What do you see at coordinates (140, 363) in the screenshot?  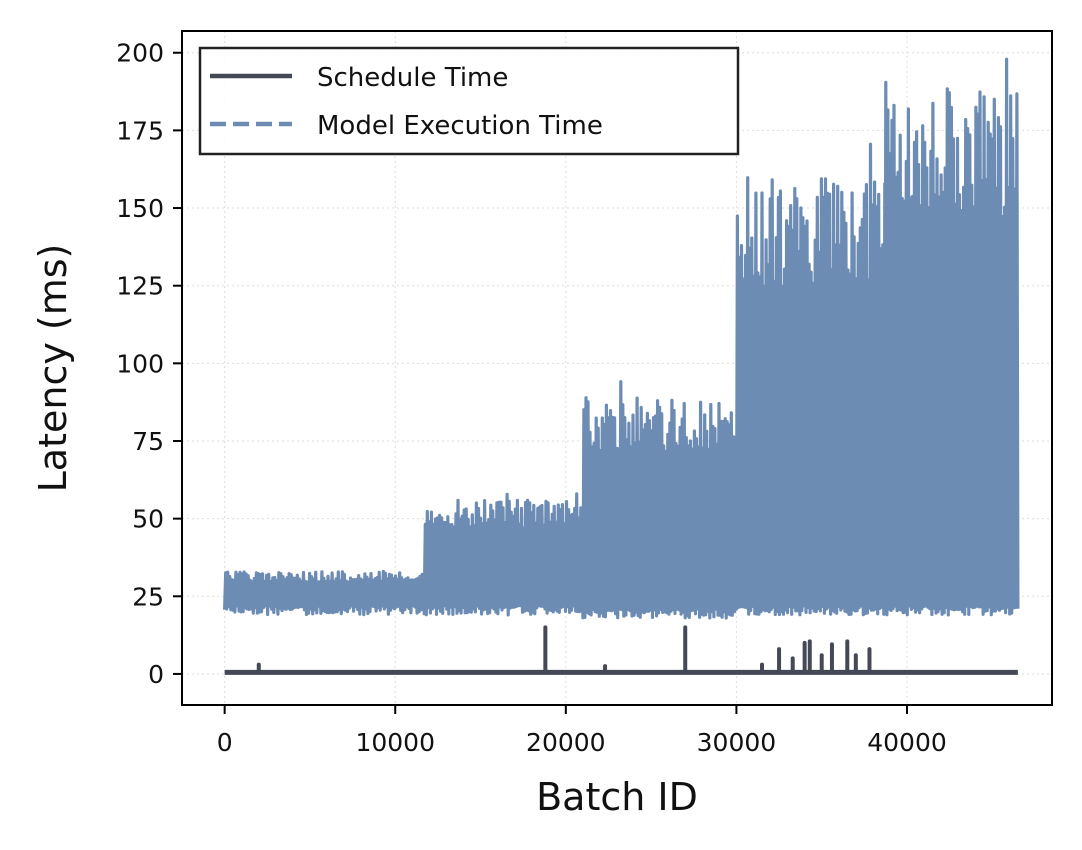 I see `y-tick-label: 100` at bounding box center [140, 363].